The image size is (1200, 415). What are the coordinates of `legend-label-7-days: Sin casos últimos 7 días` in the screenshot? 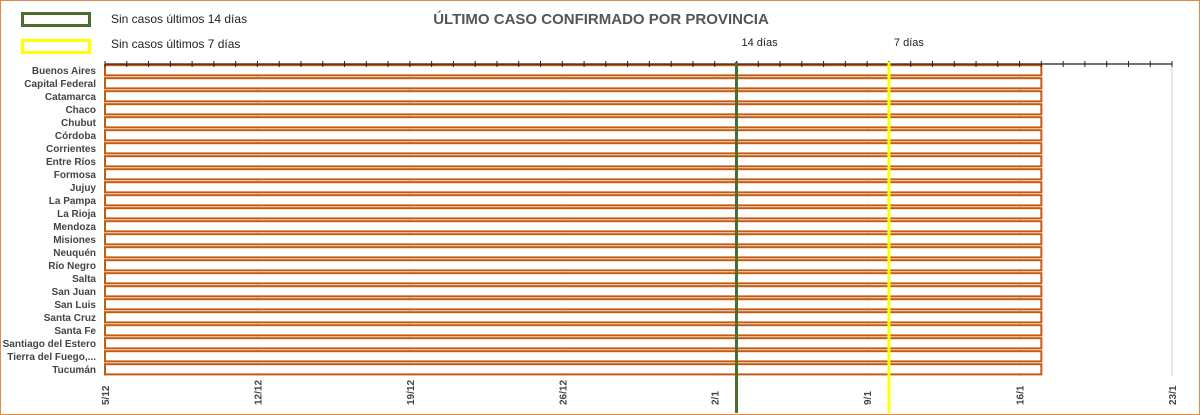 It's located at (176, 44).